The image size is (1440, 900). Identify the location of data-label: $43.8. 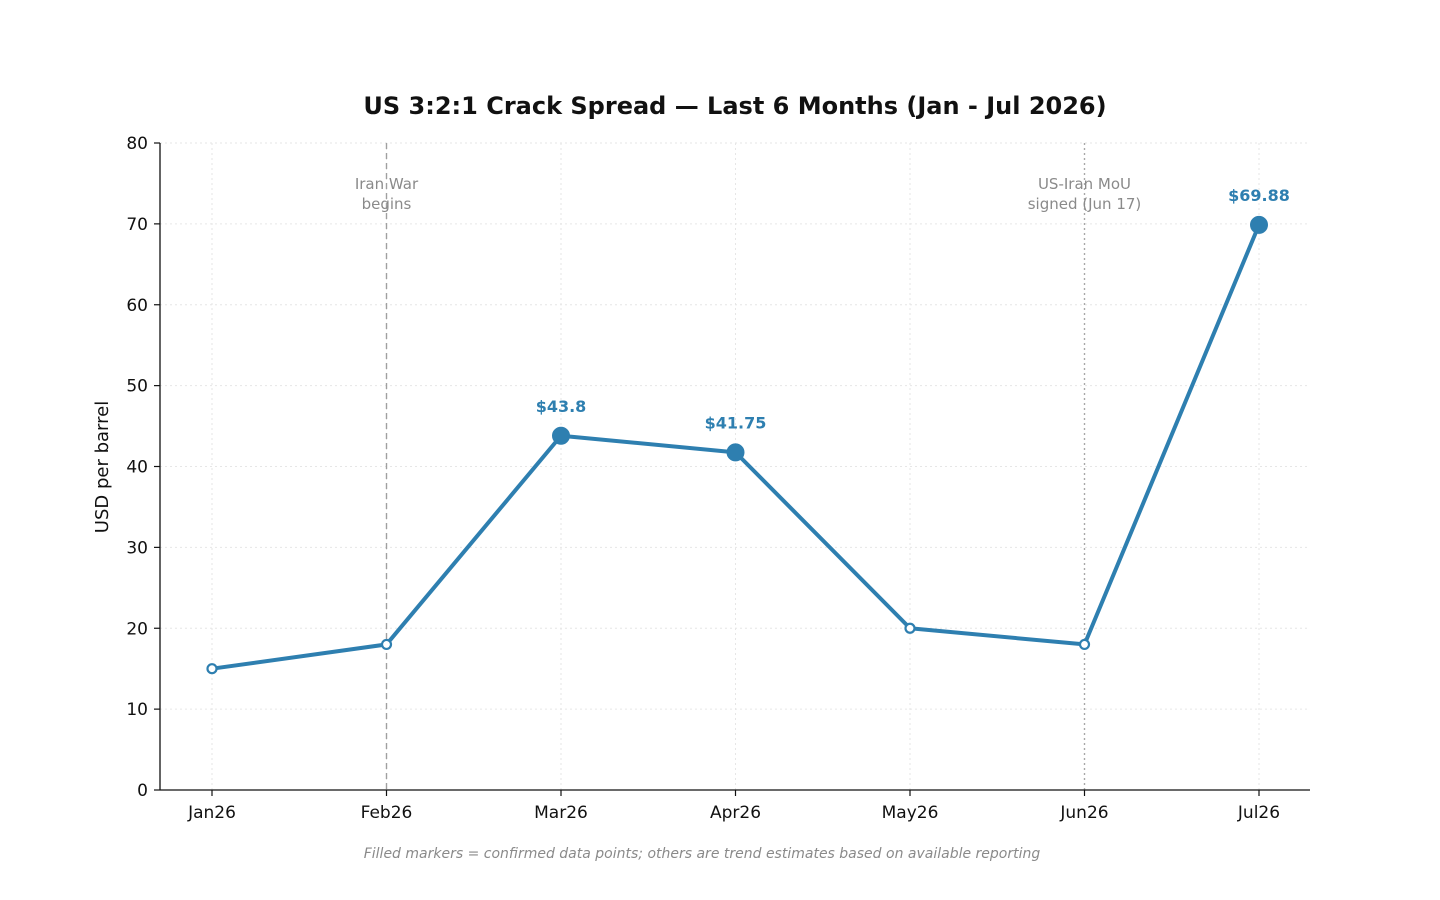
(561, 406).